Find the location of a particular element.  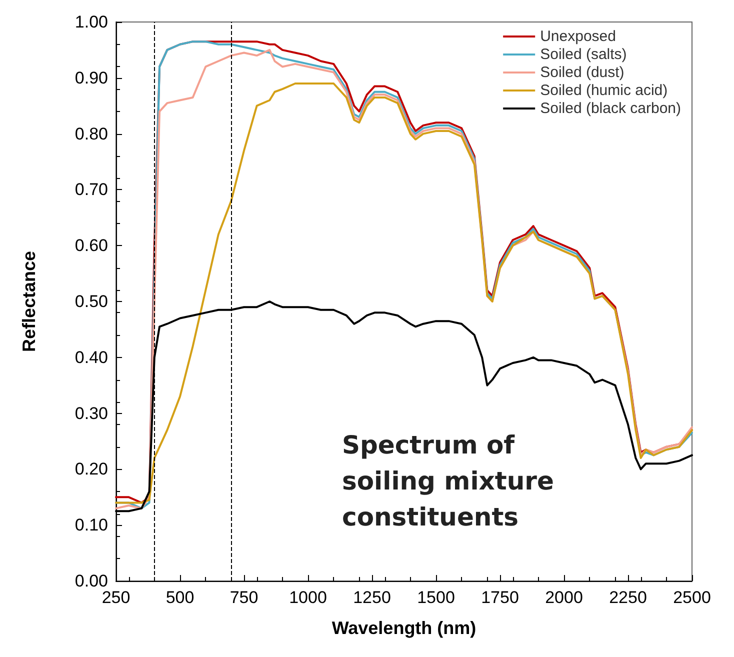

legend-label: Soiled (salts) is located at coordinates (583, 54).